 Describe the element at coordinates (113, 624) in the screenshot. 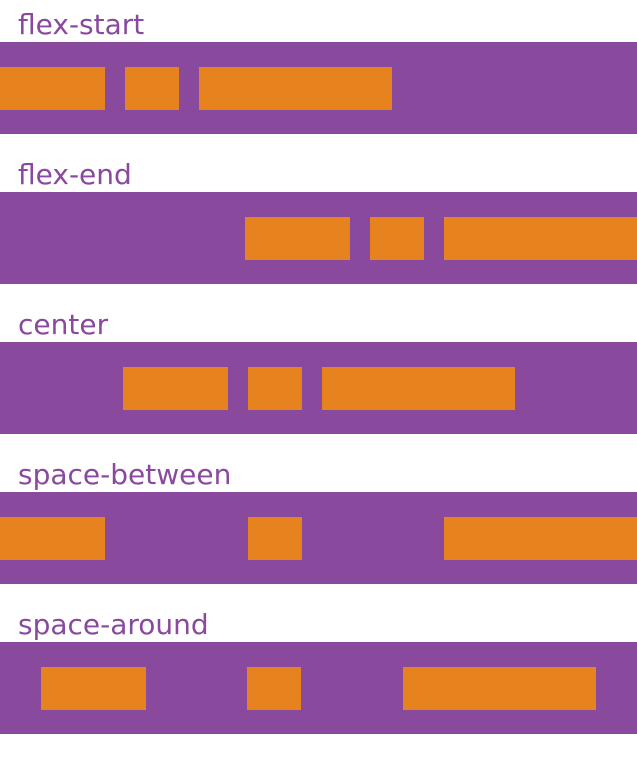

I see `justify-value-label: space-around` at that location.